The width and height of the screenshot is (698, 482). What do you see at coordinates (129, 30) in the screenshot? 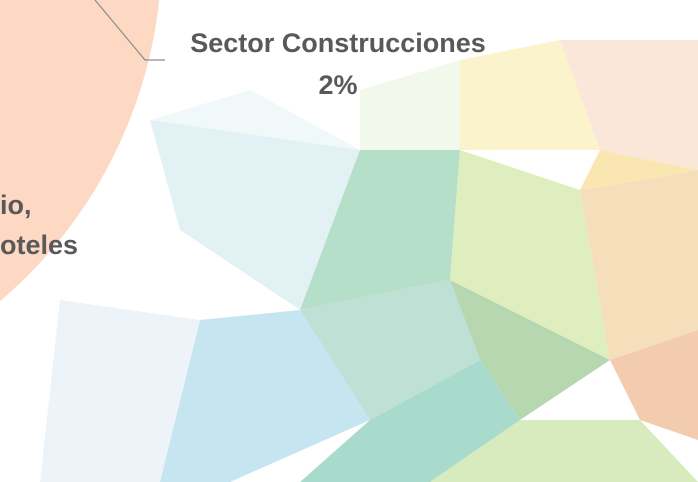
I see `leader-line` at bounding box center [129, 30].